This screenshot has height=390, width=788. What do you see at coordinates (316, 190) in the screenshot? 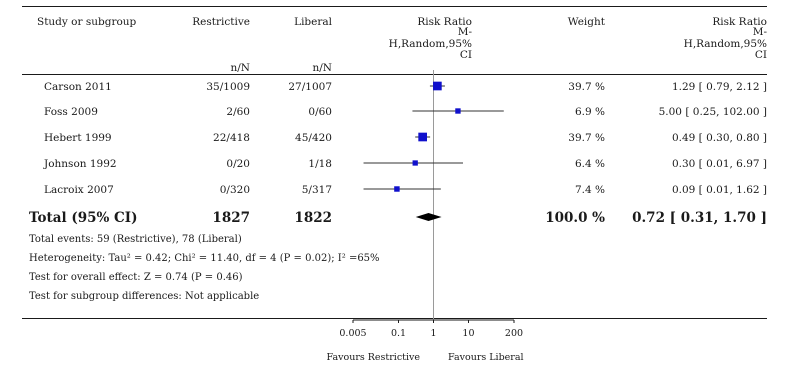
I see `group2-events: 5/317` at bounding box center [316, 190].